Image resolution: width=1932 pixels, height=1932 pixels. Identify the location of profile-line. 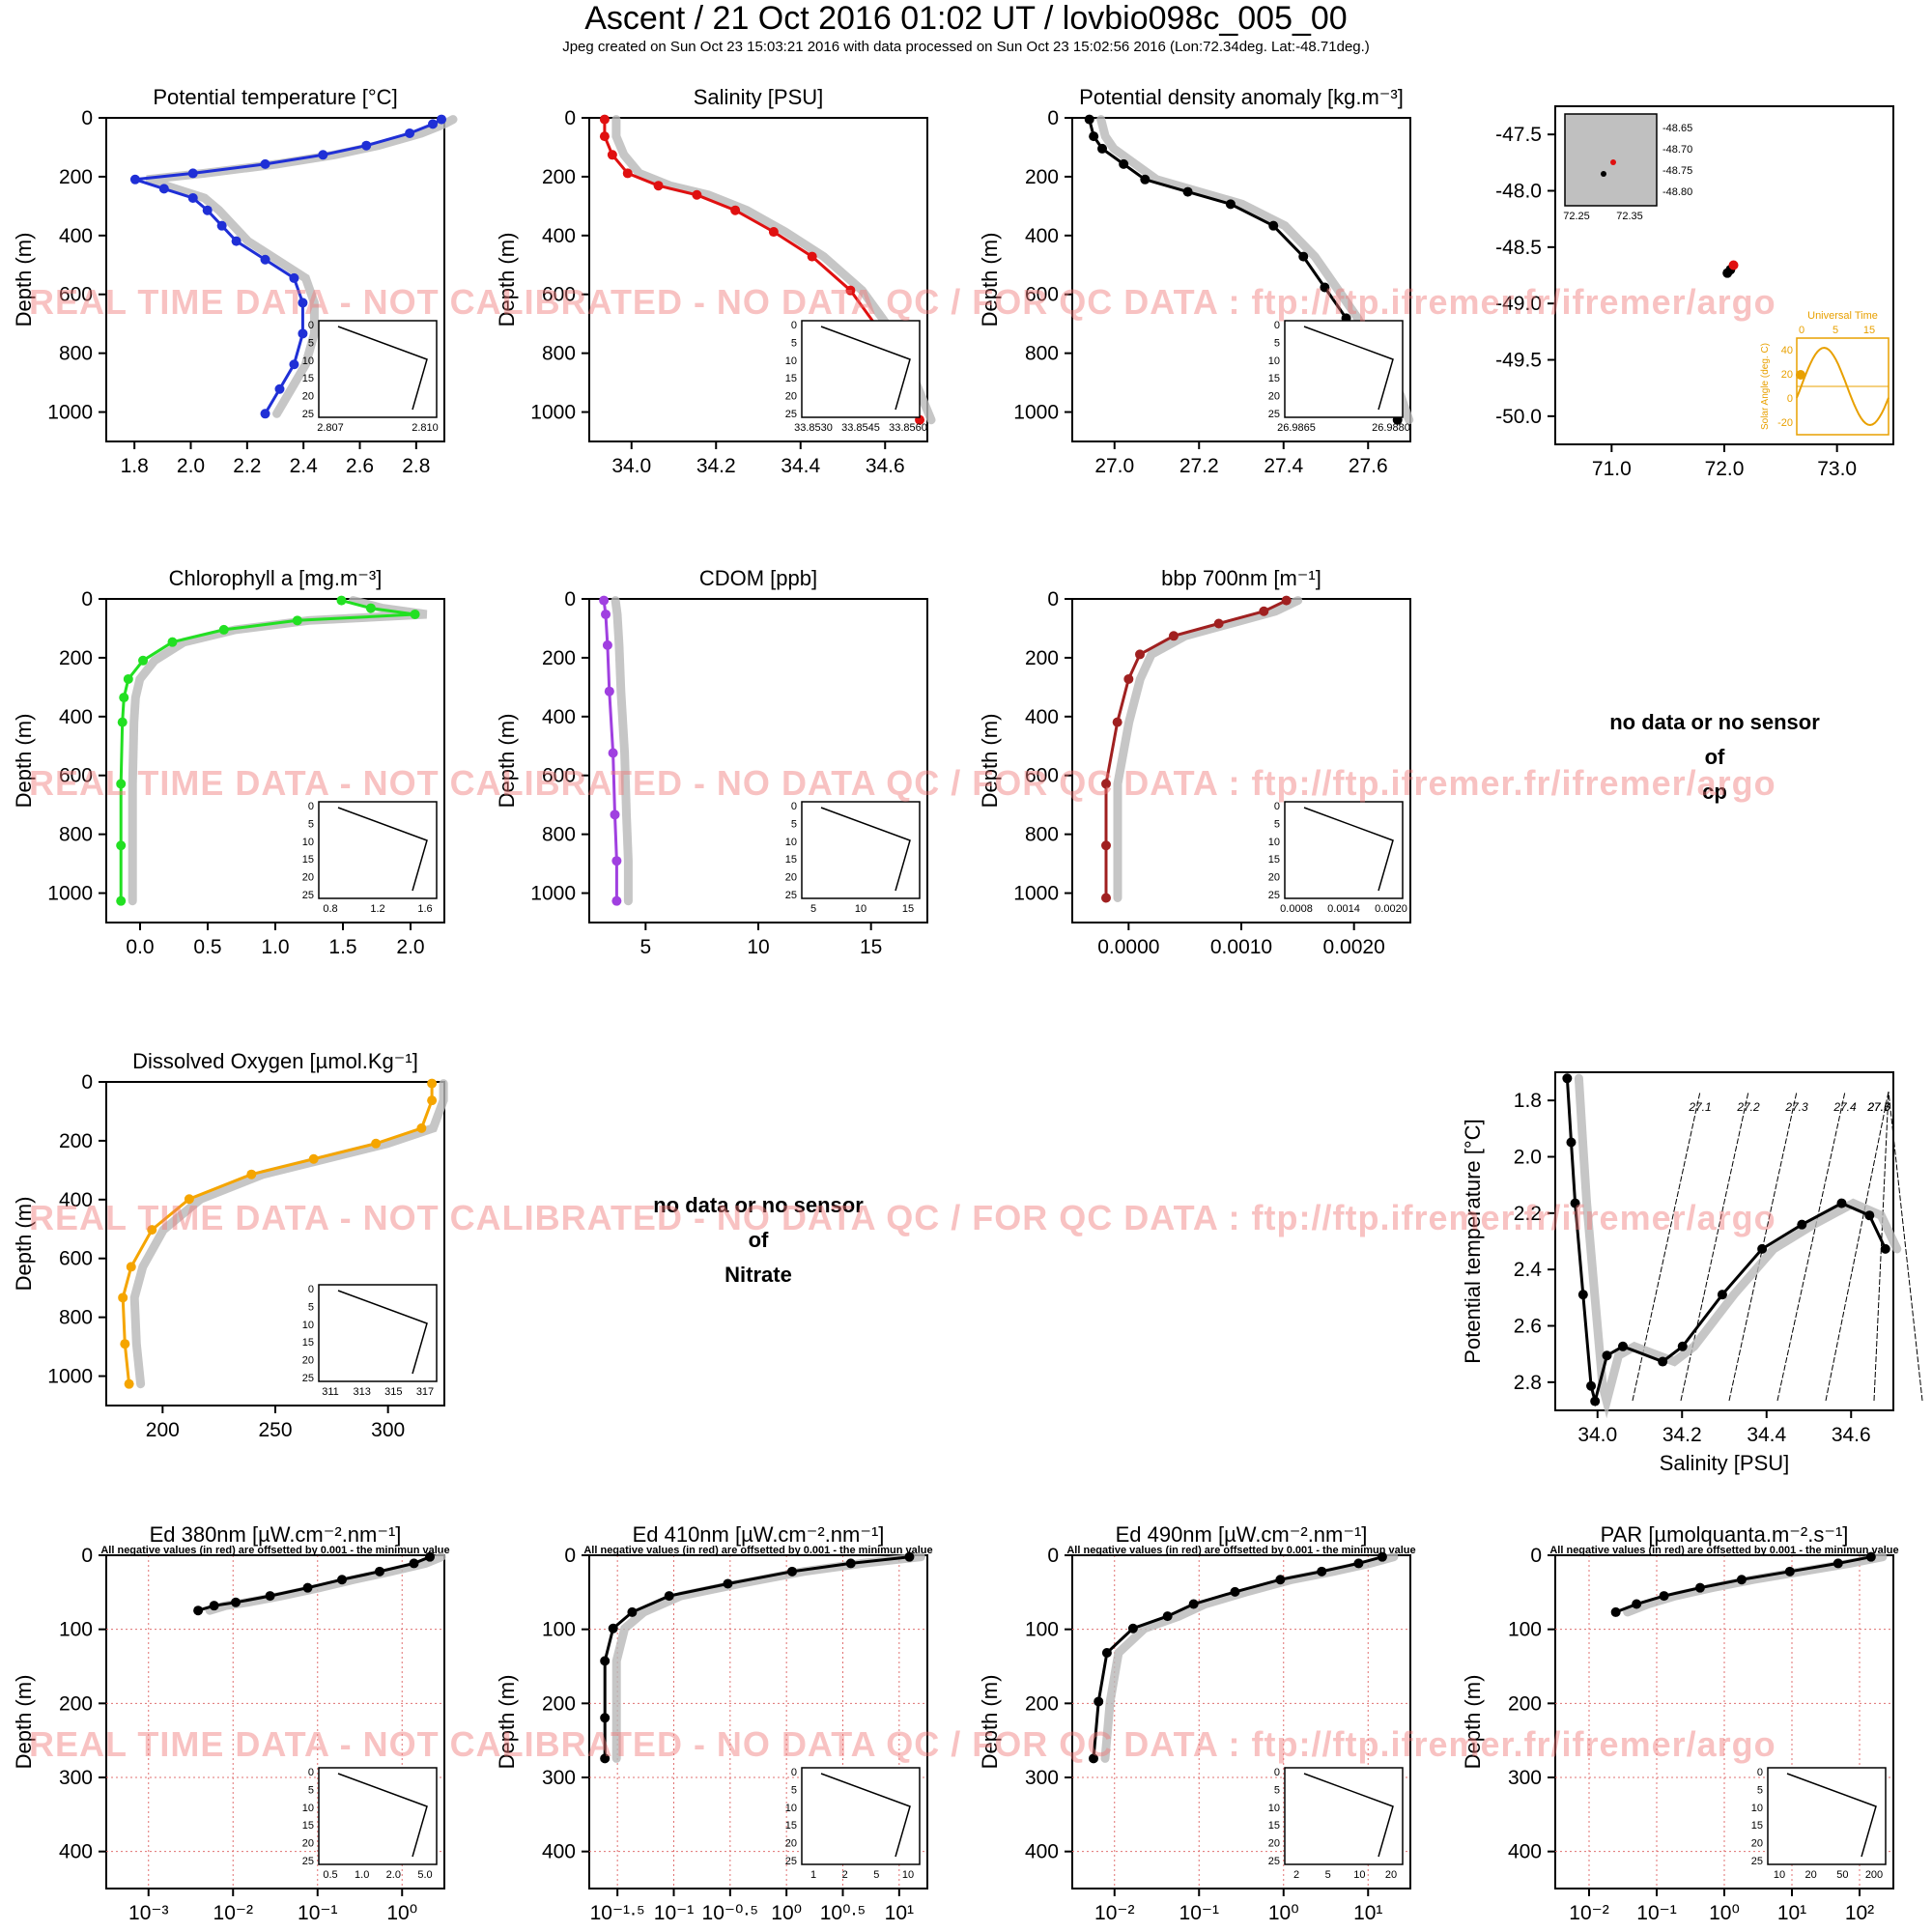
(288, 266).